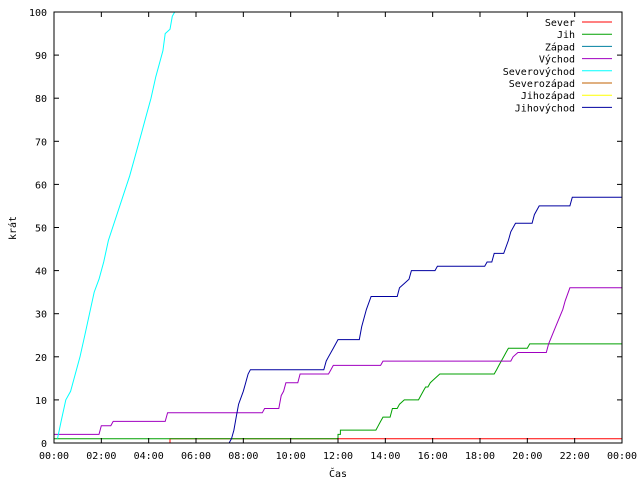  I want to click on x-tick-label: 20:00, so click(527, 456).